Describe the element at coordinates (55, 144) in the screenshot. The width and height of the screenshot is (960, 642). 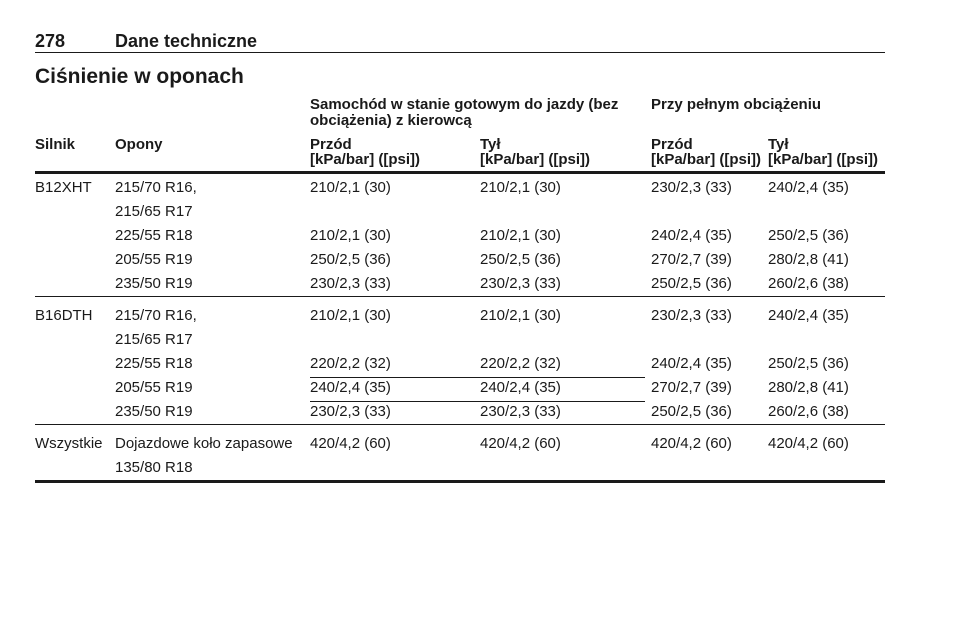
I see `column-header: Silnik` at that location.